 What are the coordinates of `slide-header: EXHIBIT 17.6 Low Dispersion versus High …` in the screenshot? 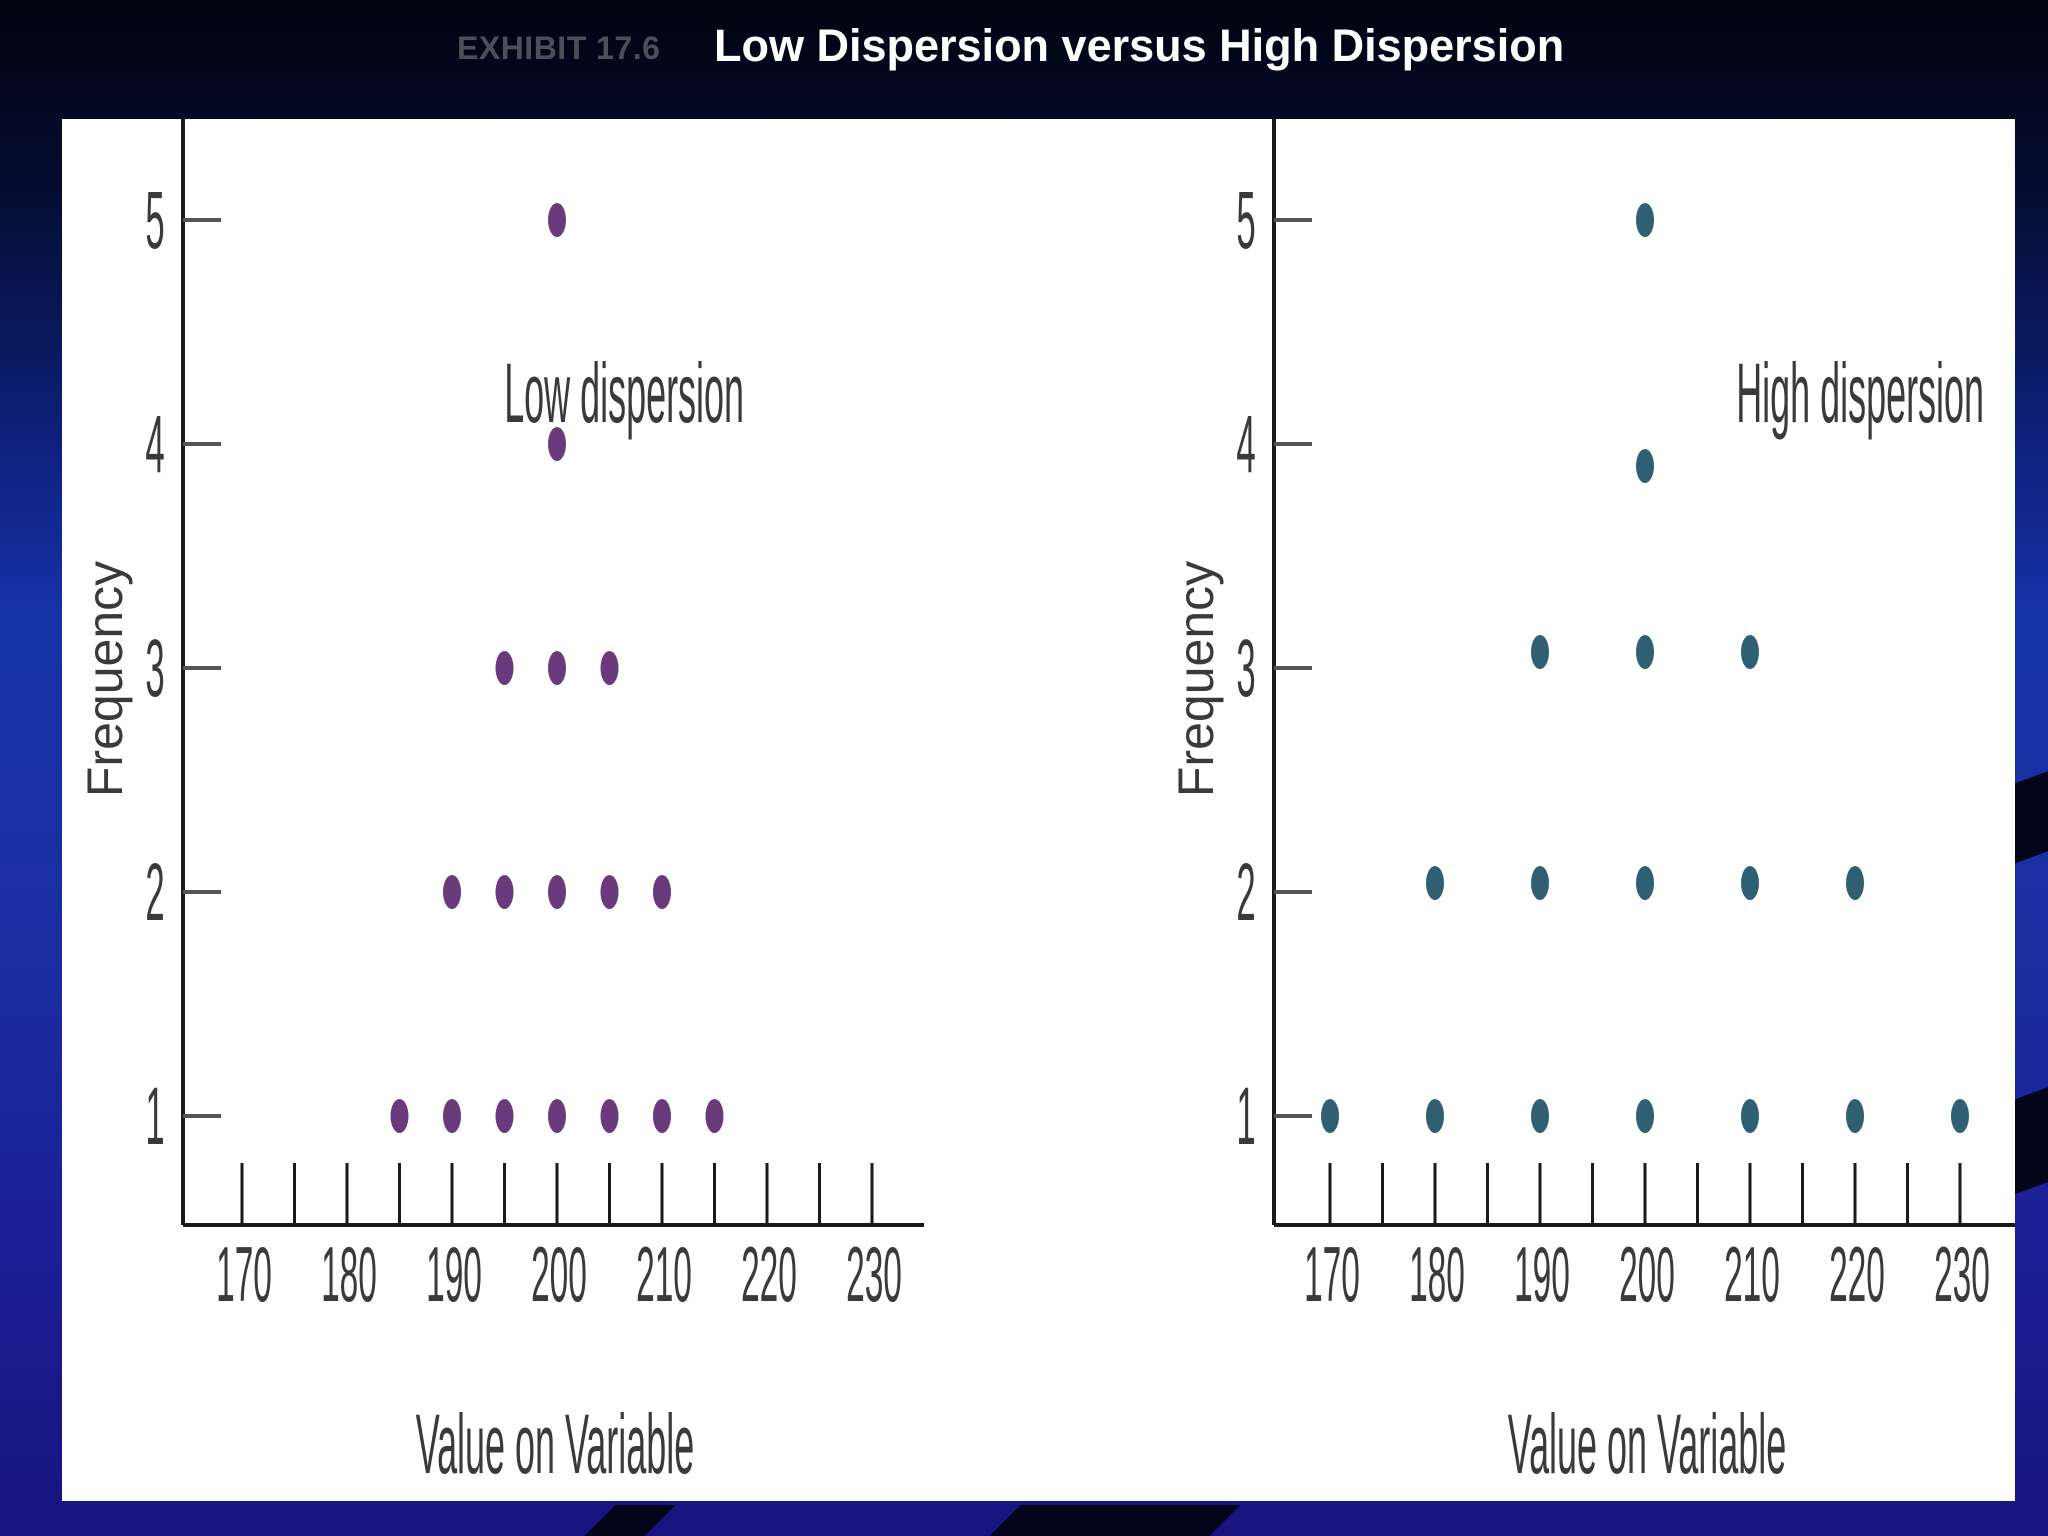 It's located at (1024, 55).